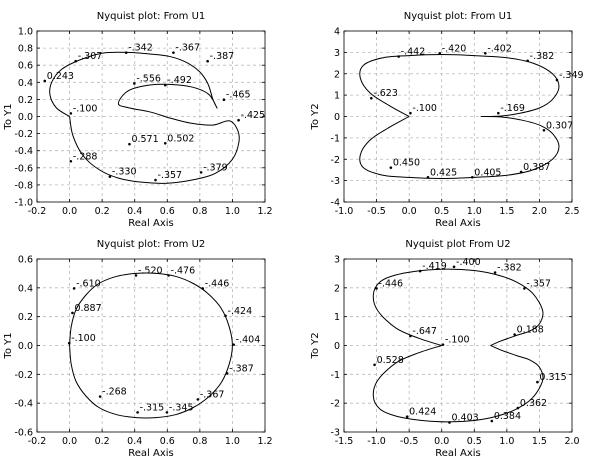  Describe the element at coordinates (25, 260) in the screenshot. I see `y-tick-label: 0.6` at that location.